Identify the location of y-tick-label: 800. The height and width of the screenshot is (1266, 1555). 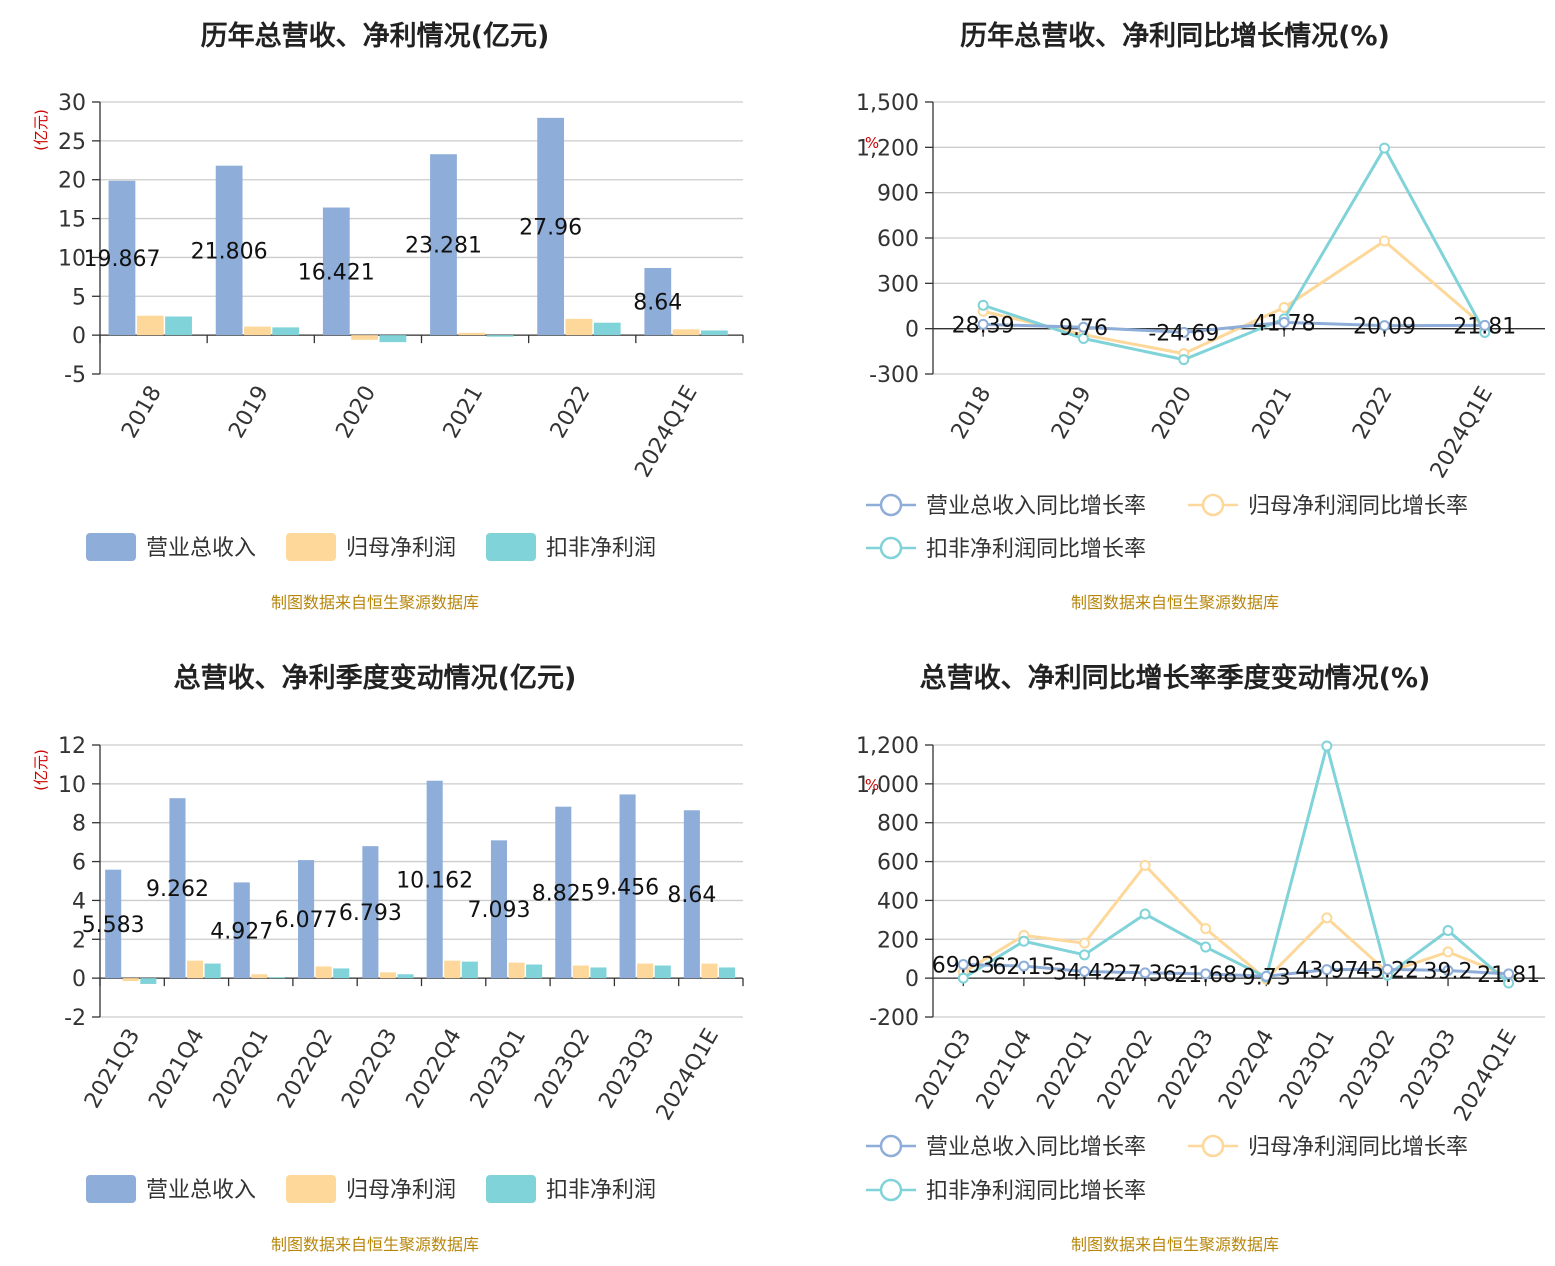
(898, 824).